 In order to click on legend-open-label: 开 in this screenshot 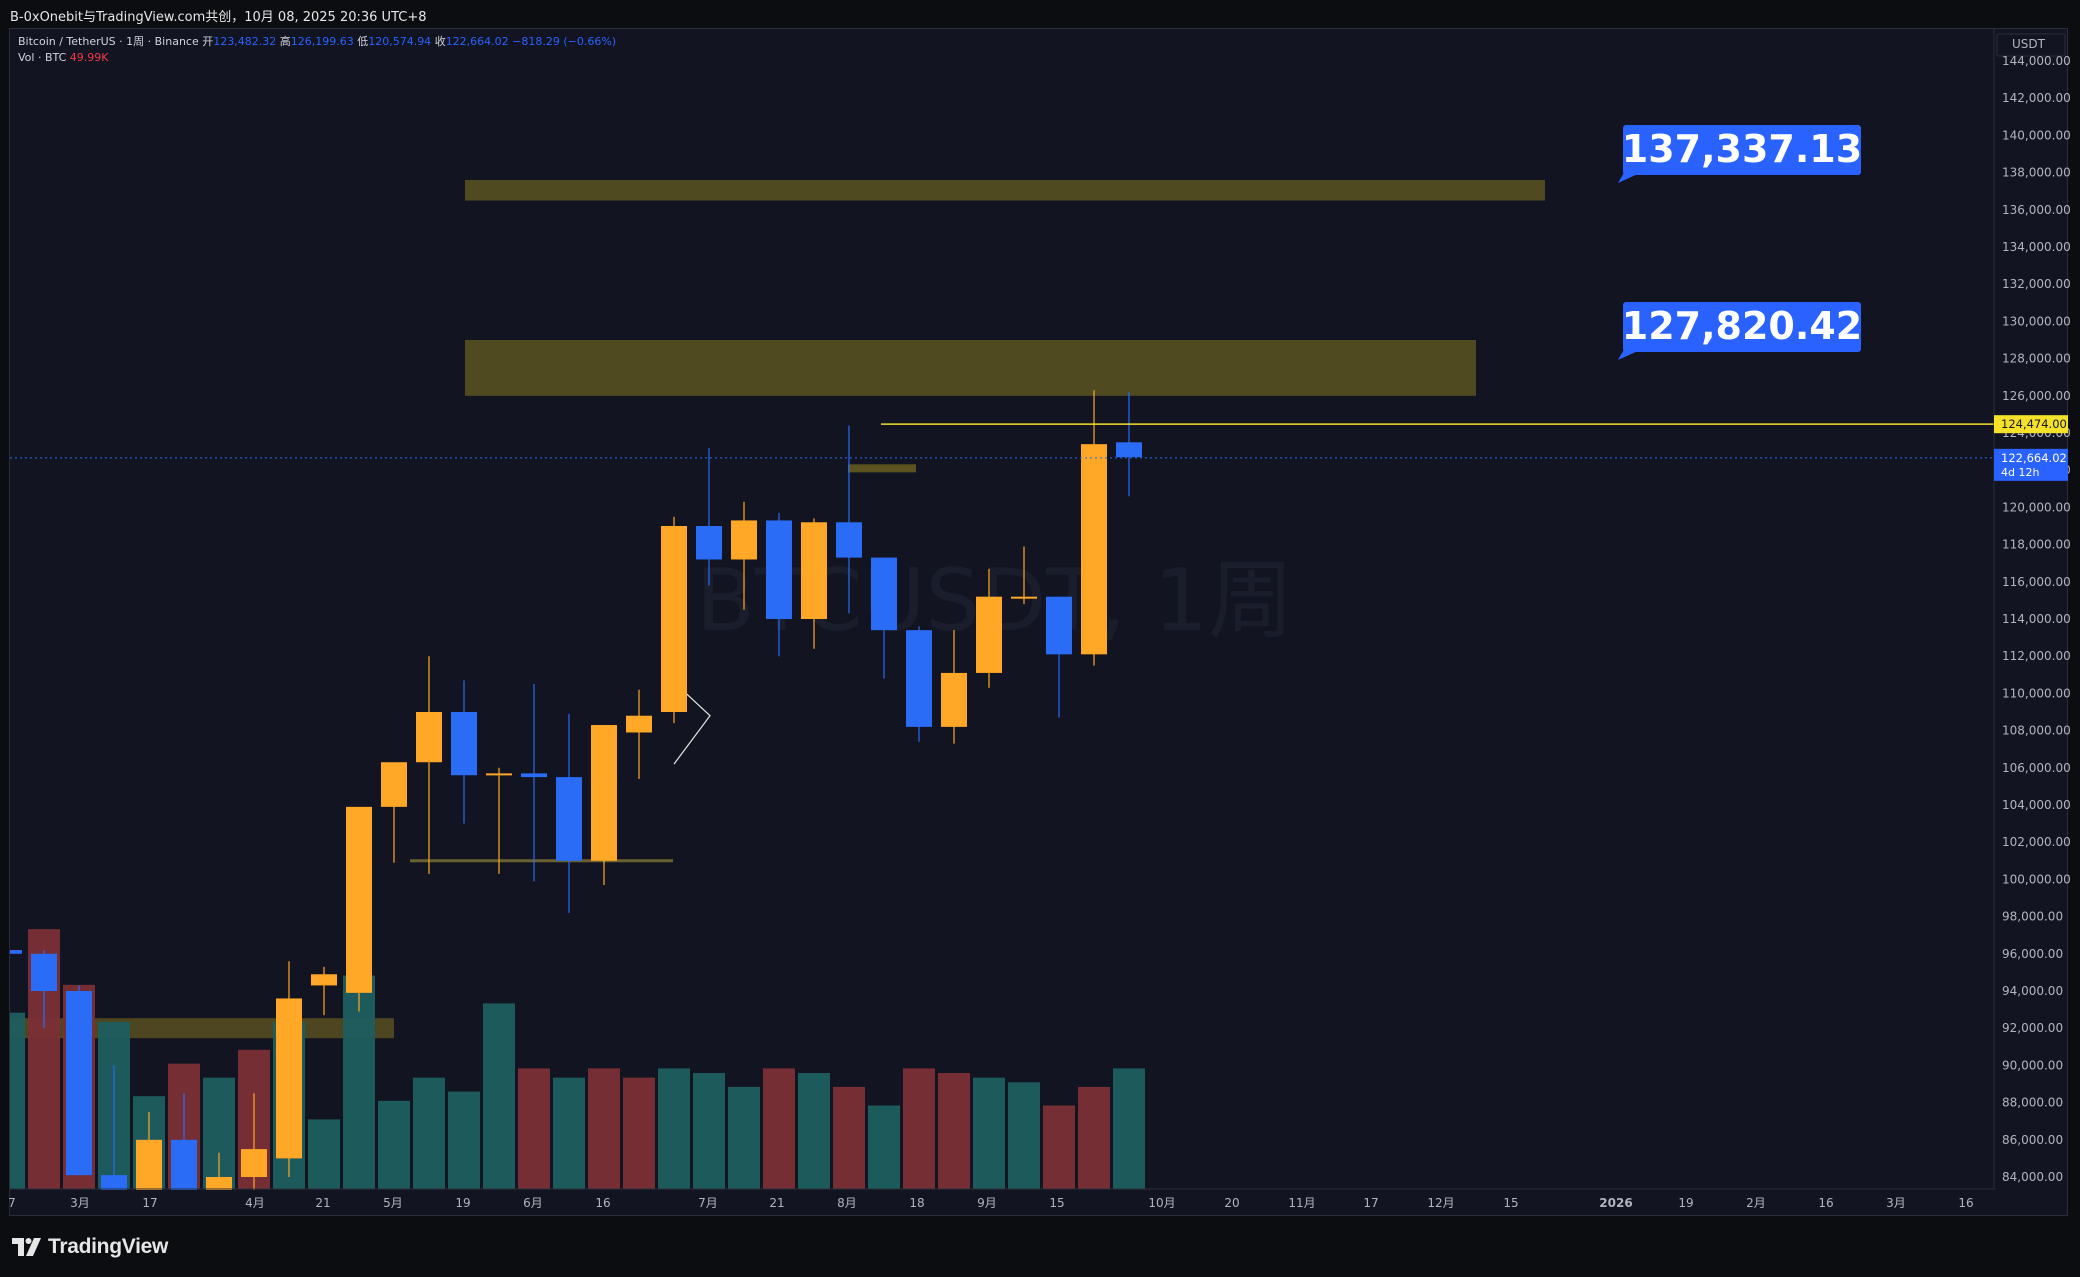, I will do `click(208, 41)`.